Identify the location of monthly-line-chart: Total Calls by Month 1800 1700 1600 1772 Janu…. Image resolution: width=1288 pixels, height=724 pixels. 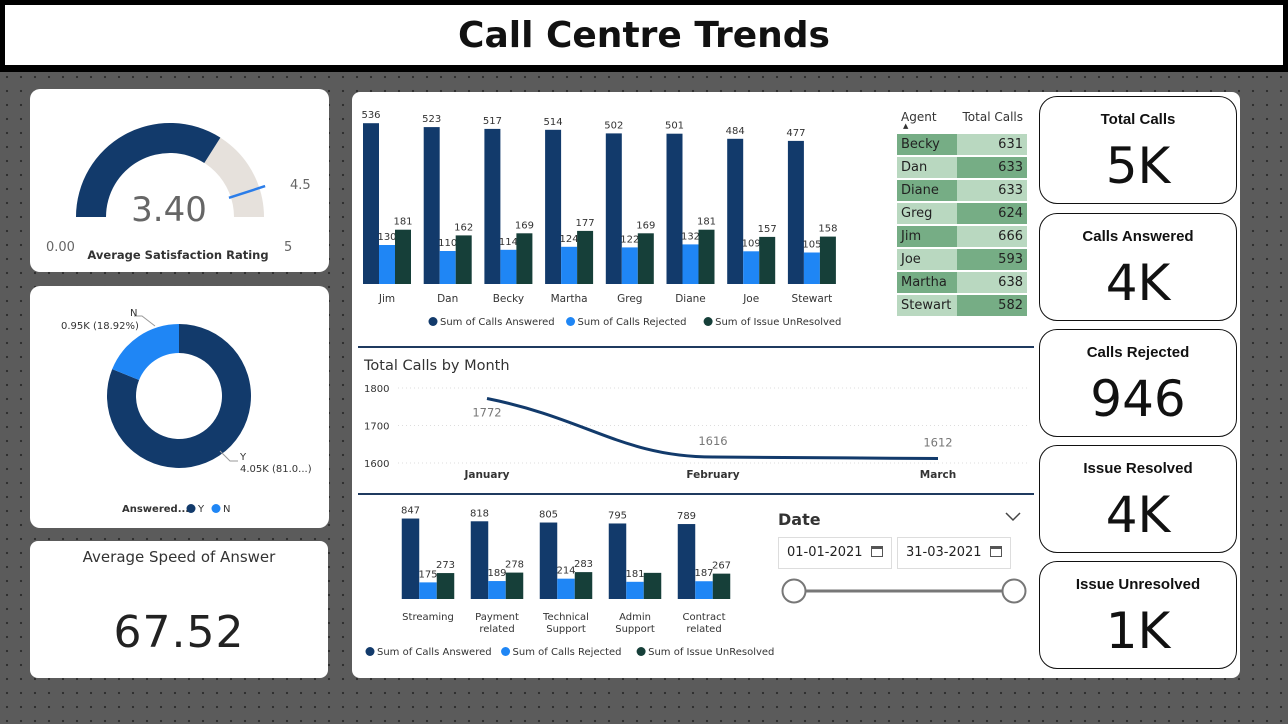
(695, 419).